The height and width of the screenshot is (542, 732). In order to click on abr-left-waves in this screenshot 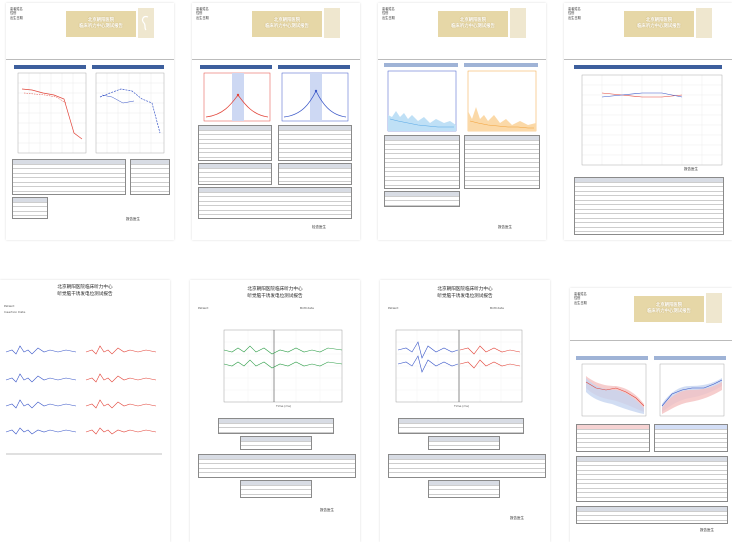, I will do `click(41, 390)`.